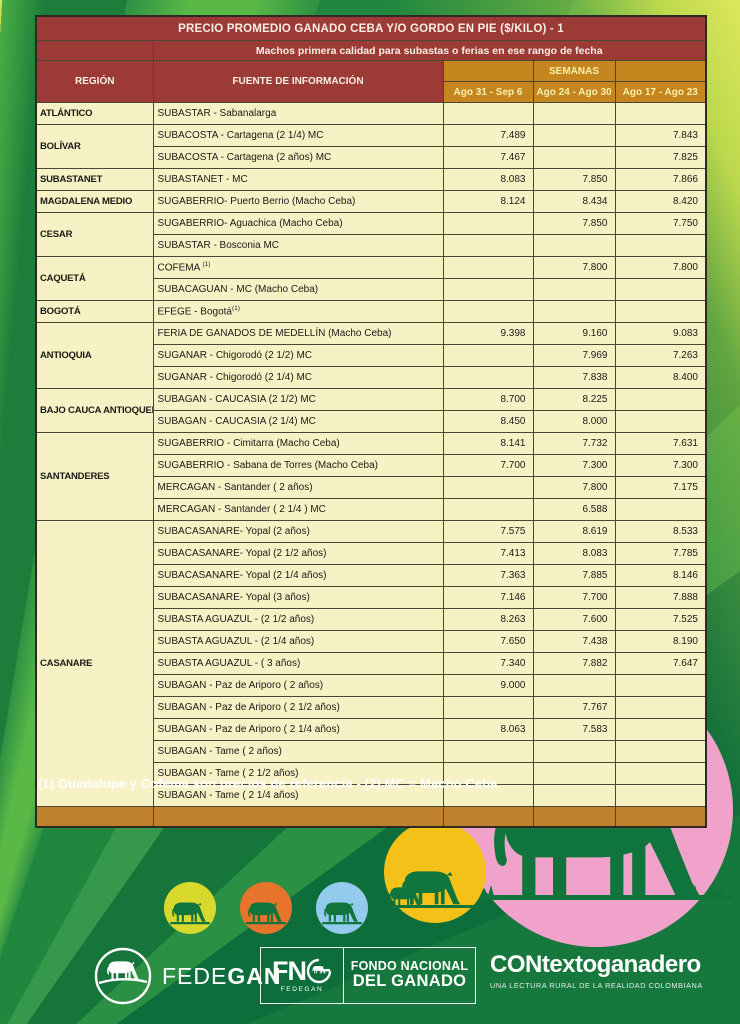 The image size is (740, 1024). I want to click on price-cell: 7.340, so click(488, 663).